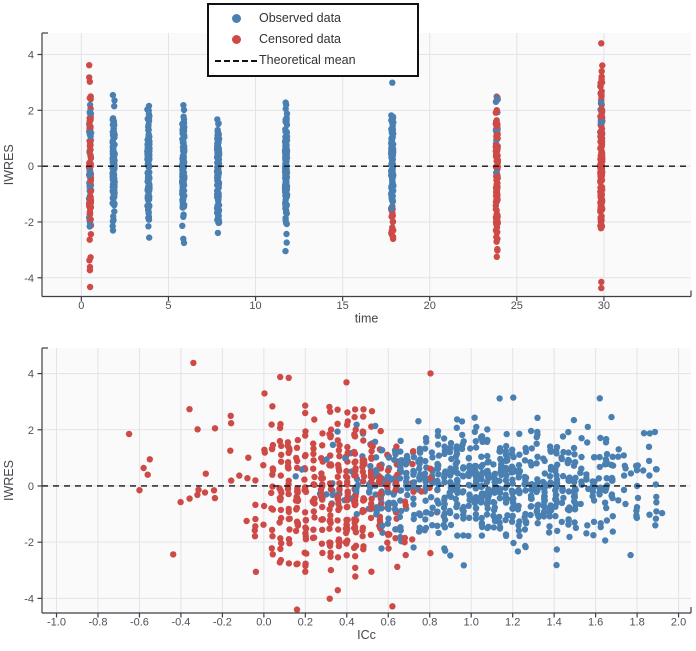 The image size is (696, 651). Describe the element at coordinates (300, 39) in the screenshot. I see `legend-label-censored: Censored data` at that location.